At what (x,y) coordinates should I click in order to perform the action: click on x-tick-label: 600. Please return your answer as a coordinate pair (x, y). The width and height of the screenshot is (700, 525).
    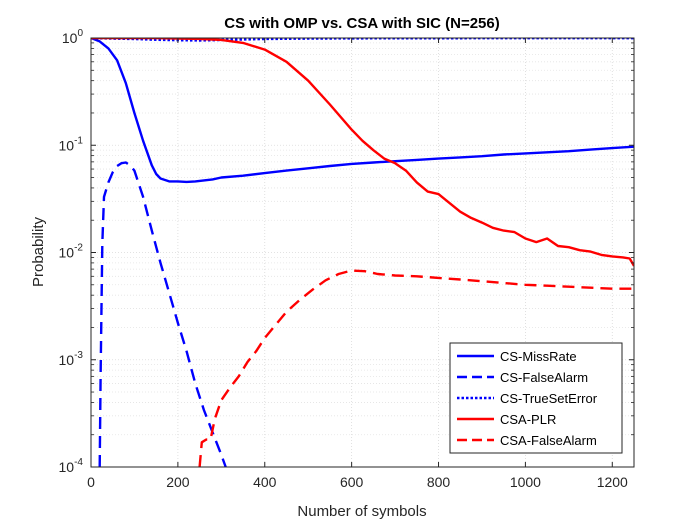
    Looking at the image, I should click on (352, 482).